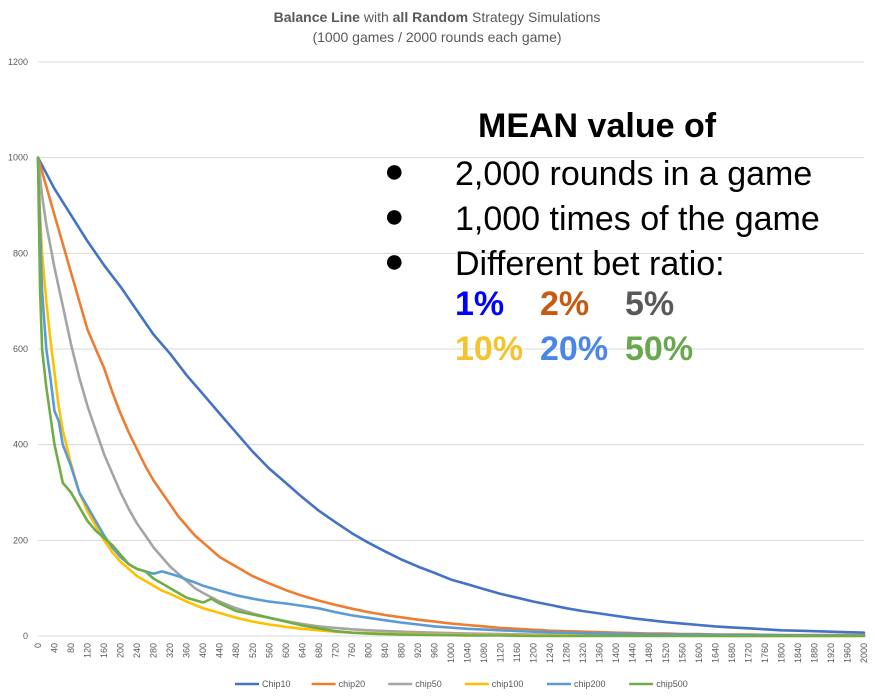 The image size is (875, 699). What do you see at coordinates (385, 650) in the screenshot?
I see `x-tick-label: 840` at bounding box center [385, 650].